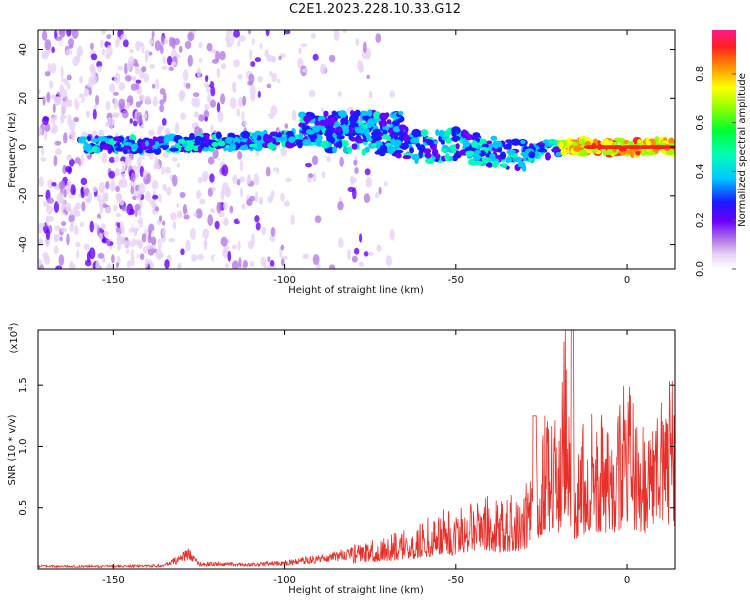 The width and height of the screenshot is (750, 600). What do you see at coordinates (284, 580) in the screenshot?
I see `snr-xtick-label: -100` at bounding box center [284, 580].